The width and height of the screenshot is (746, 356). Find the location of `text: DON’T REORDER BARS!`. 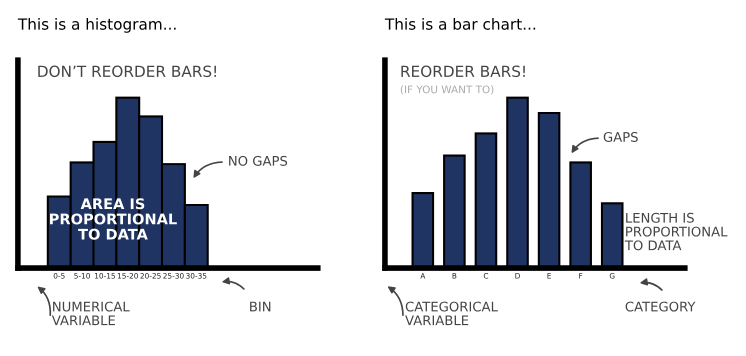

text: DON’T REORDER BARS! is located at coordinates (127, 72).